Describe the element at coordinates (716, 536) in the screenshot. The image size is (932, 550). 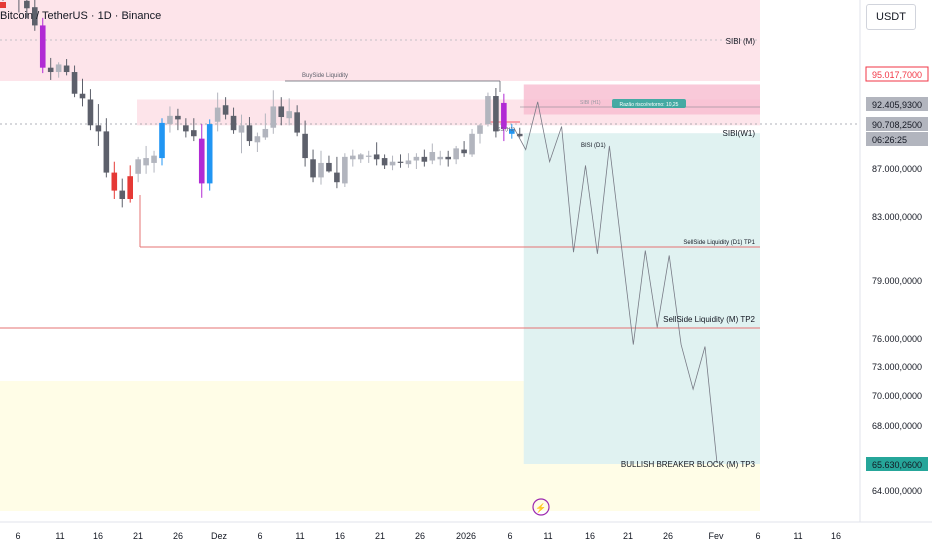
I see `x-tick-label: Fev` at that location.